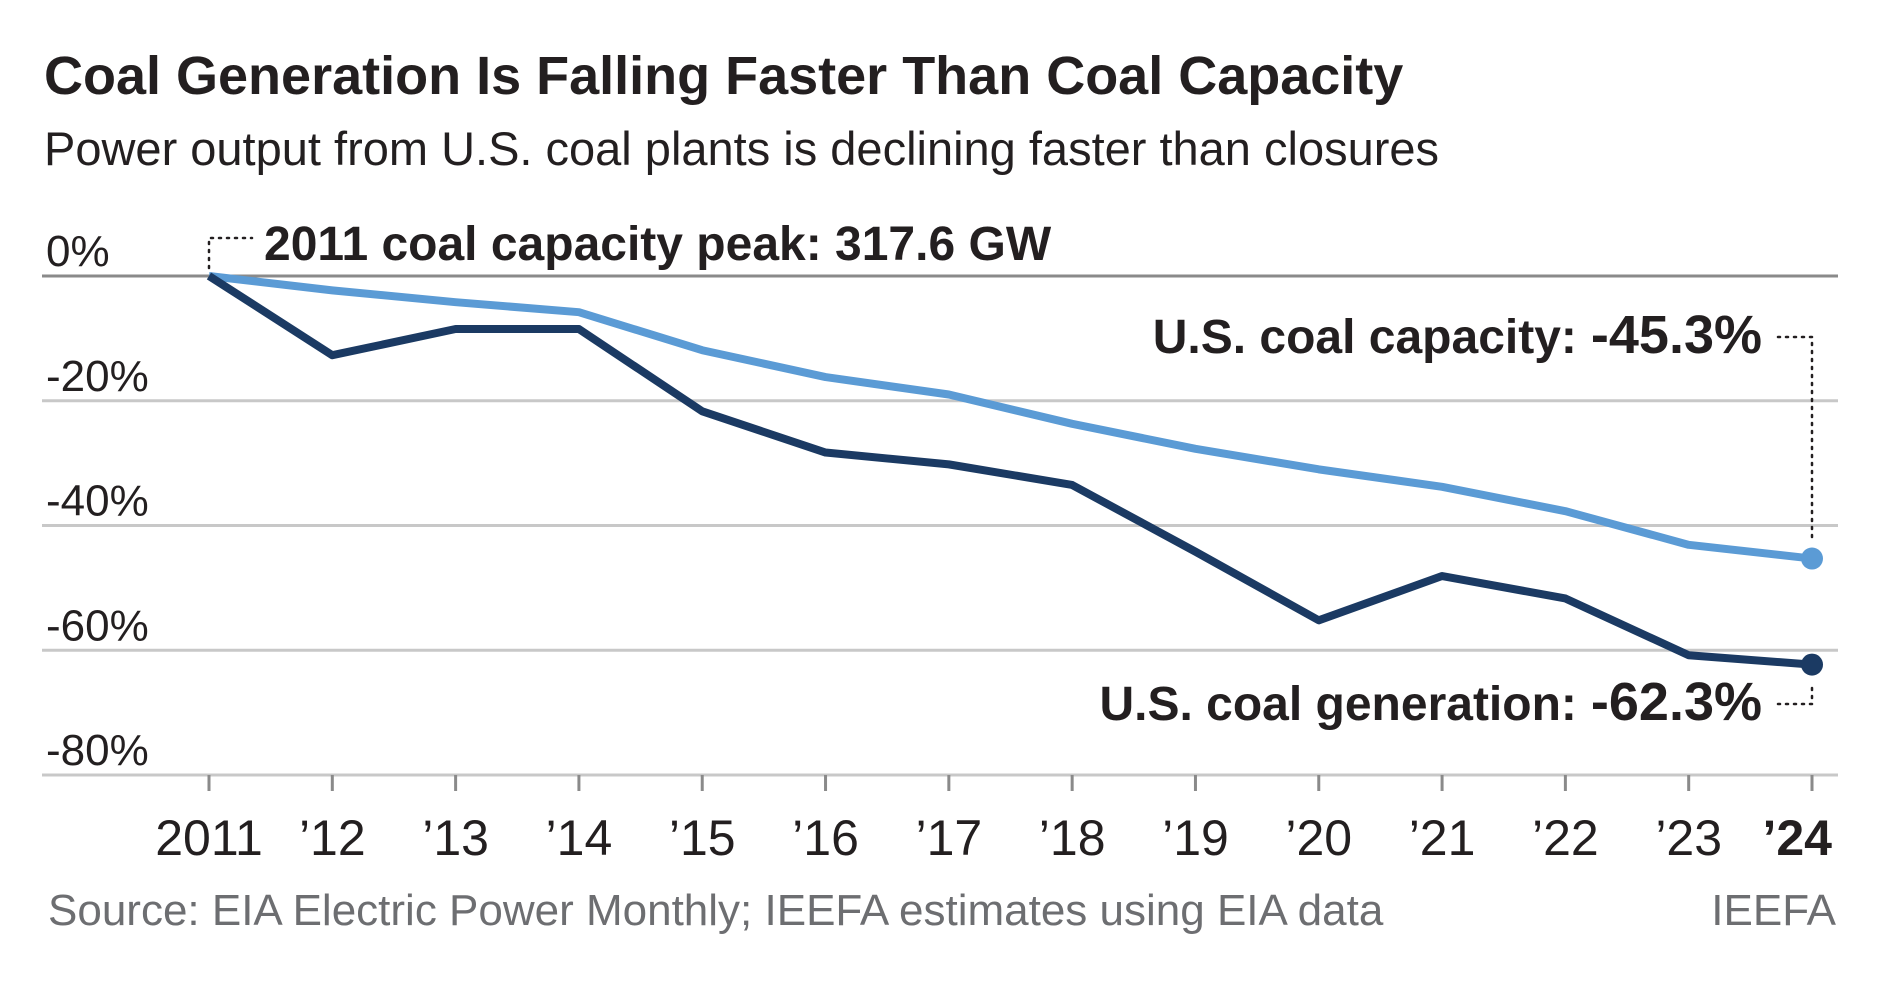 This screenshot has height=984, width=1883. Describe the element at coordinates (1337, 704) in the screenshot. I see `legend-entry: U.S. coal generation:` at that location.